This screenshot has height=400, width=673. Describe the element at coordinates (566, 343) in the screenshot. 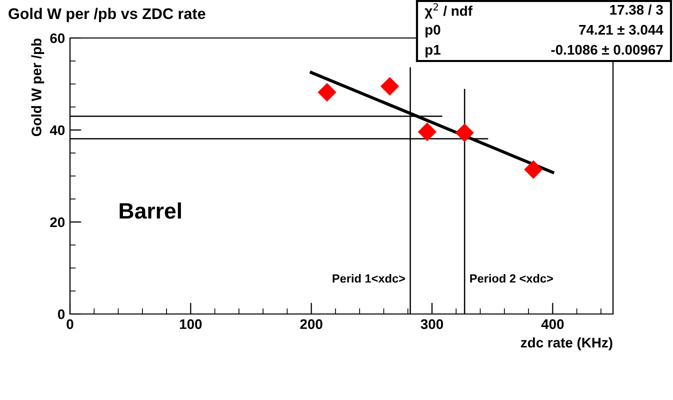

I see `x-axis-title: zdc rate (KHz)` at that location.